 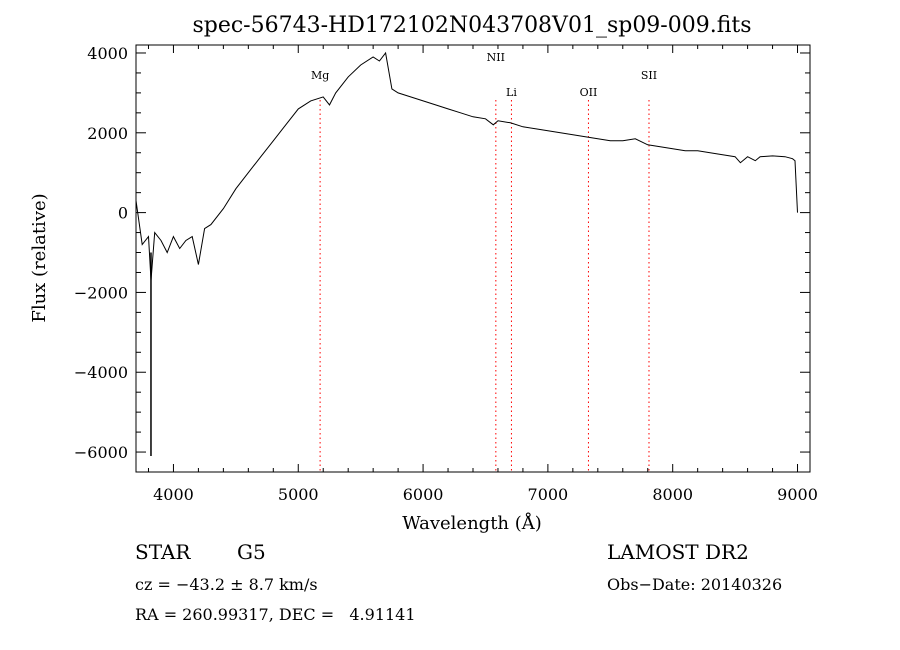 What do you see at coordinates (39, 257) in the screenshot?
I see `y-axis-label: Flux (relative)` at bounding box center [39, 257].